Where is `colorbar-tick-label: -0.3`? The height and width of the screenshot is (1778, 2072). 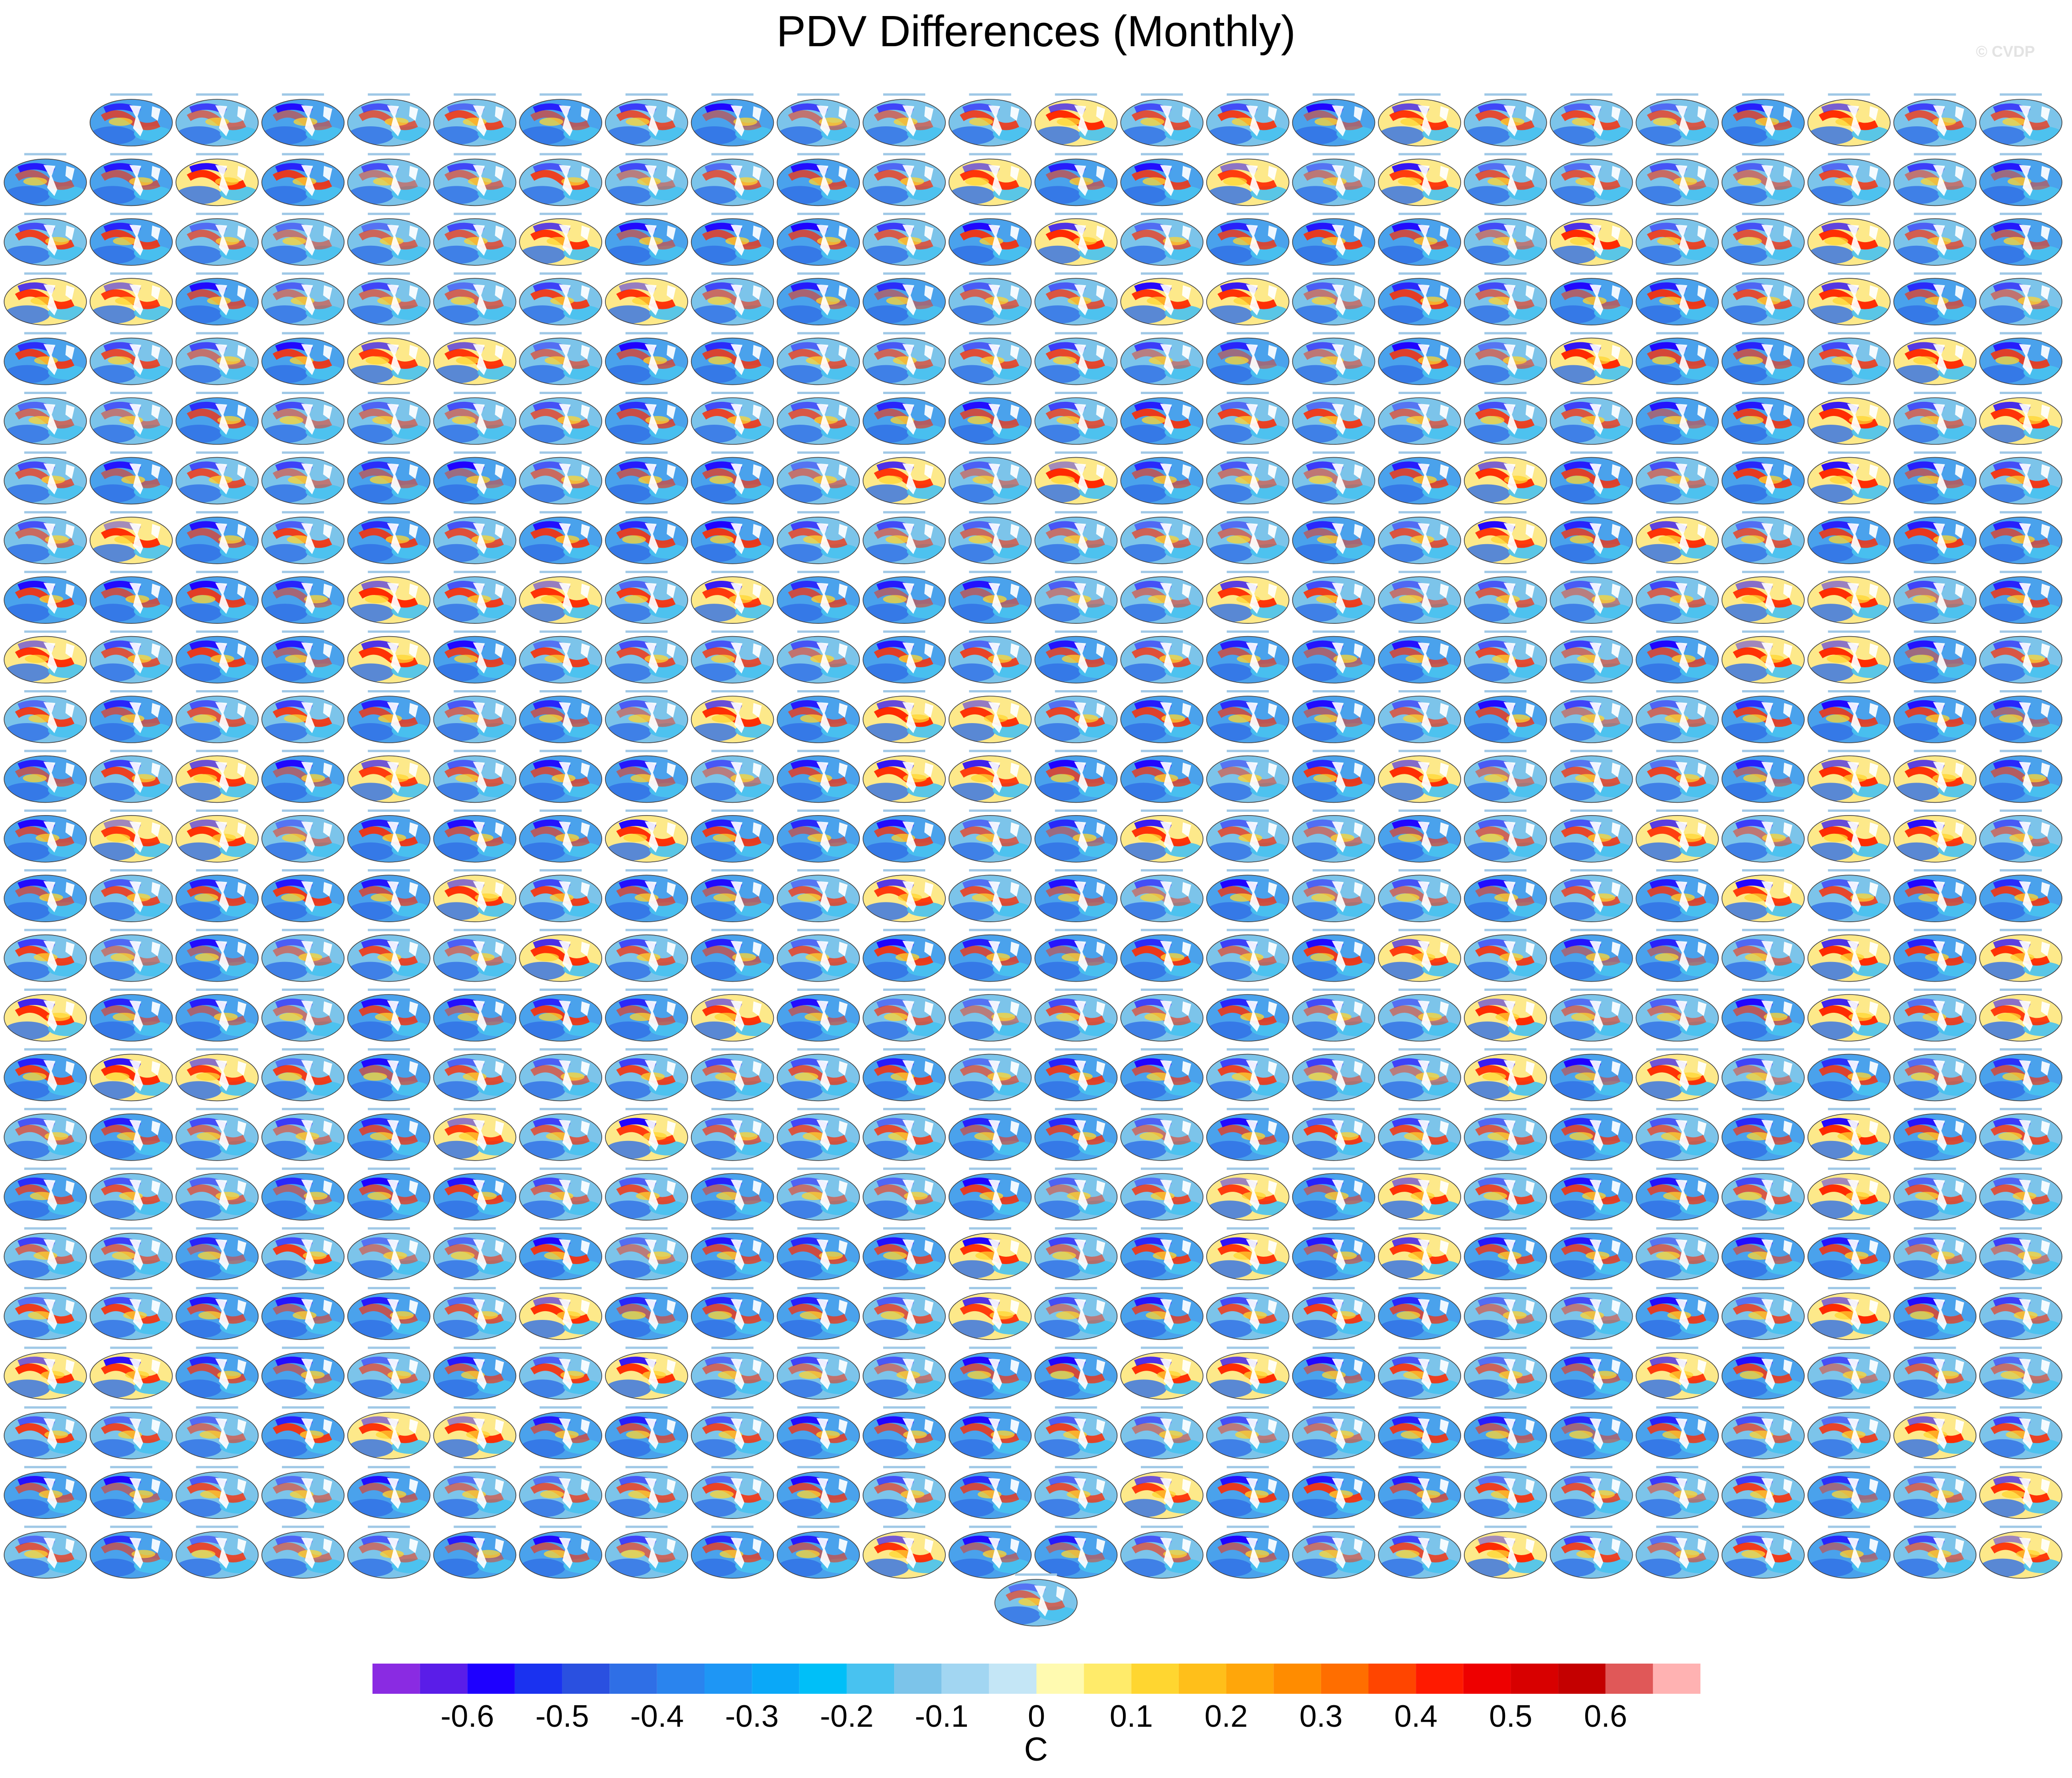
colorbar-tick-label: -0.3 is located at coordinates (752, 1716).